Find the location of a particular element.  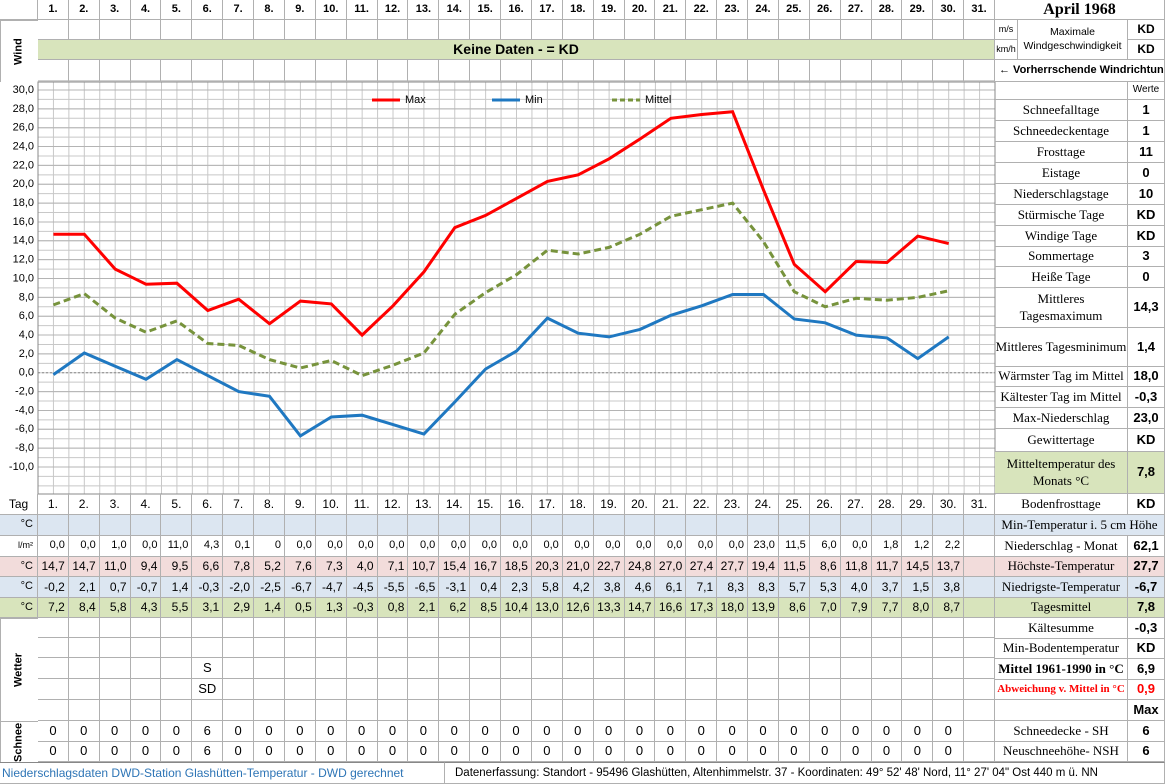

y-tick-label: 24,0 is located at coordinates (23, 146).